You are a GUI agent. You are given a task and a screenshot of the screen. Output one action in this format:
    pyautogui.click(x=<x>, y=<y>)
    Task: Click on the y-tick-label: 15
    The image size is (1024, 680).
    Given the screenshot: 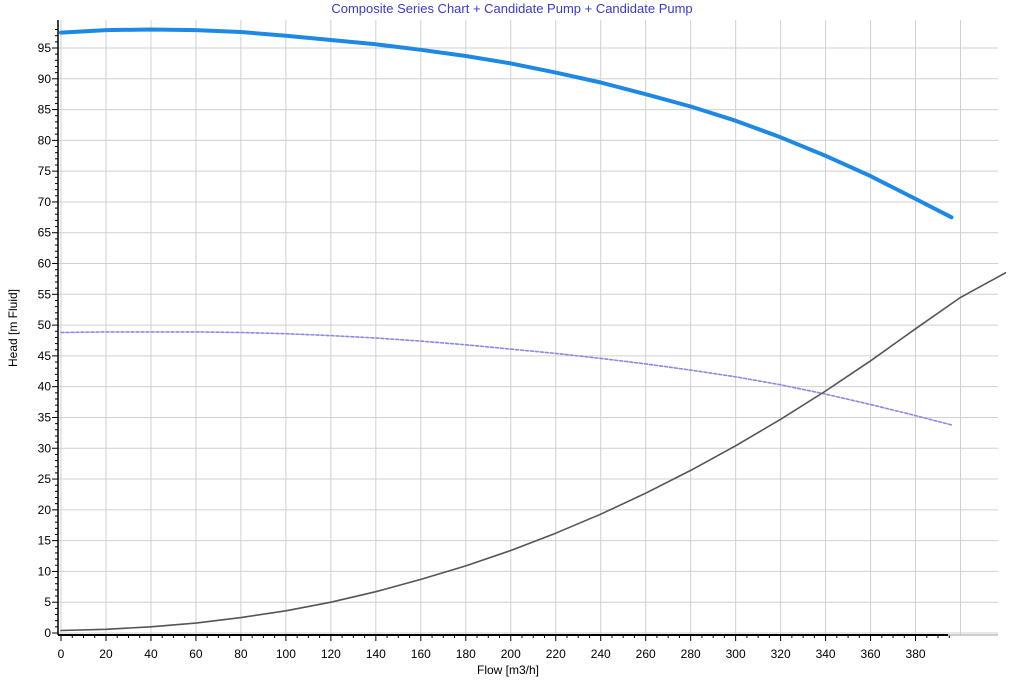 What is the action you would take?
    pyautogui.click(x=45, y=541)
    